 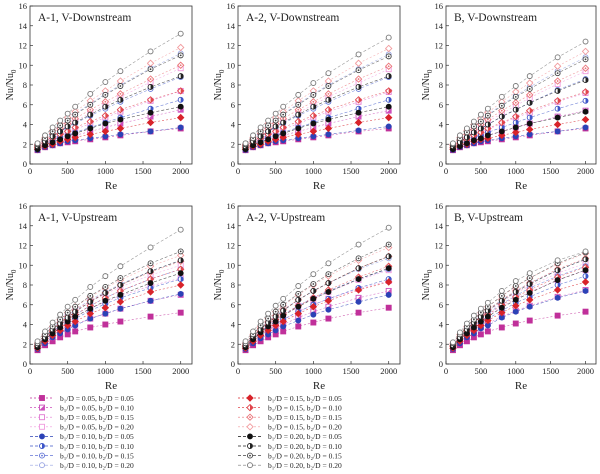 I want to click on panel-title: A-1, V-Downstream, so click(x=84, y=18).